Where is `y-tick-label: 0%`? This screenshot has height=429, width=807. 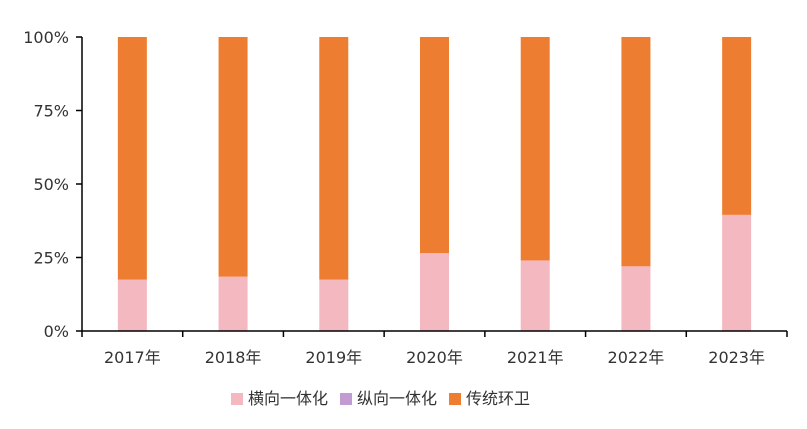 y-tick-label: 0% is located at coordinates (56, 331).